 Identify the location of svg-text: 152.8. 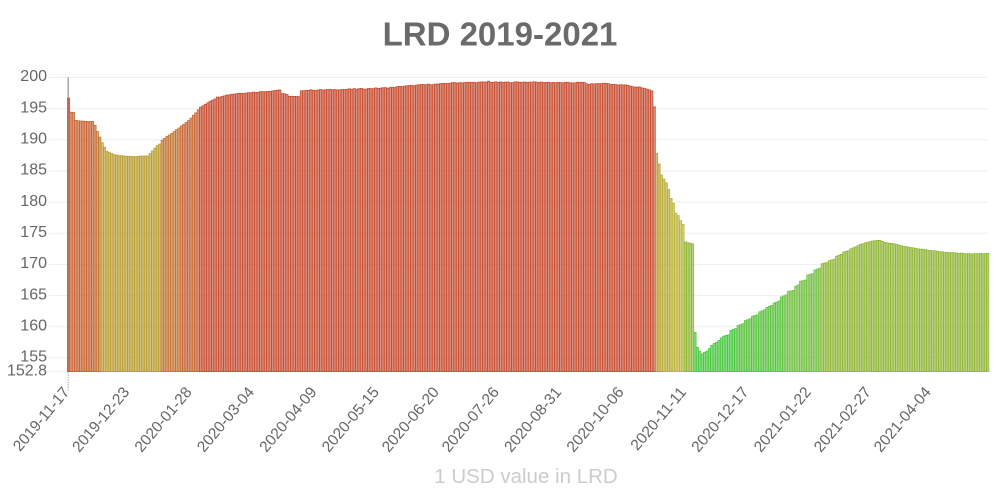
(27, 370).